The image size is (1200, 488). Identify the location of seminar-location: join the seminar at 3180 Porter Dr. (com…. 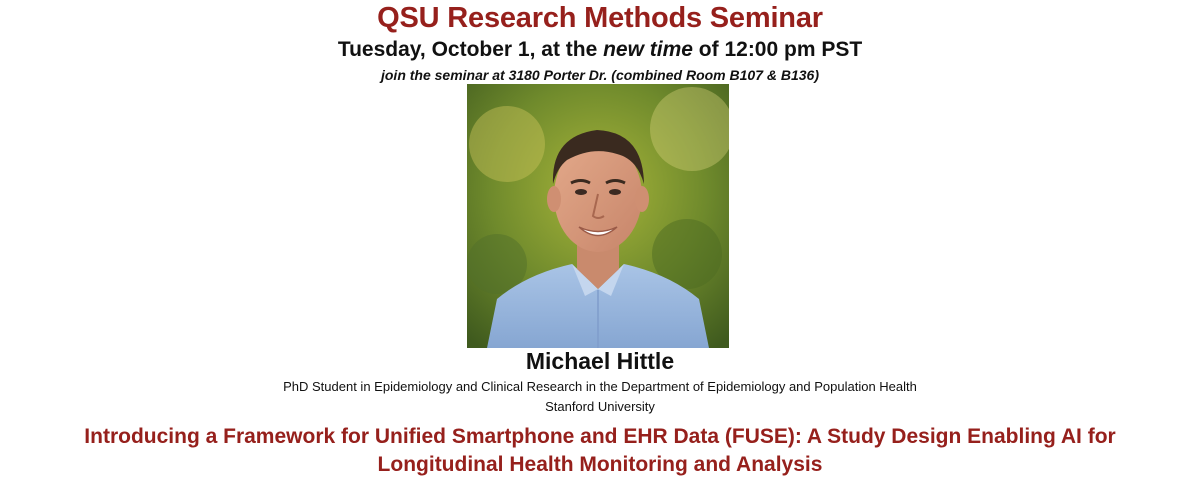
(600, 75).